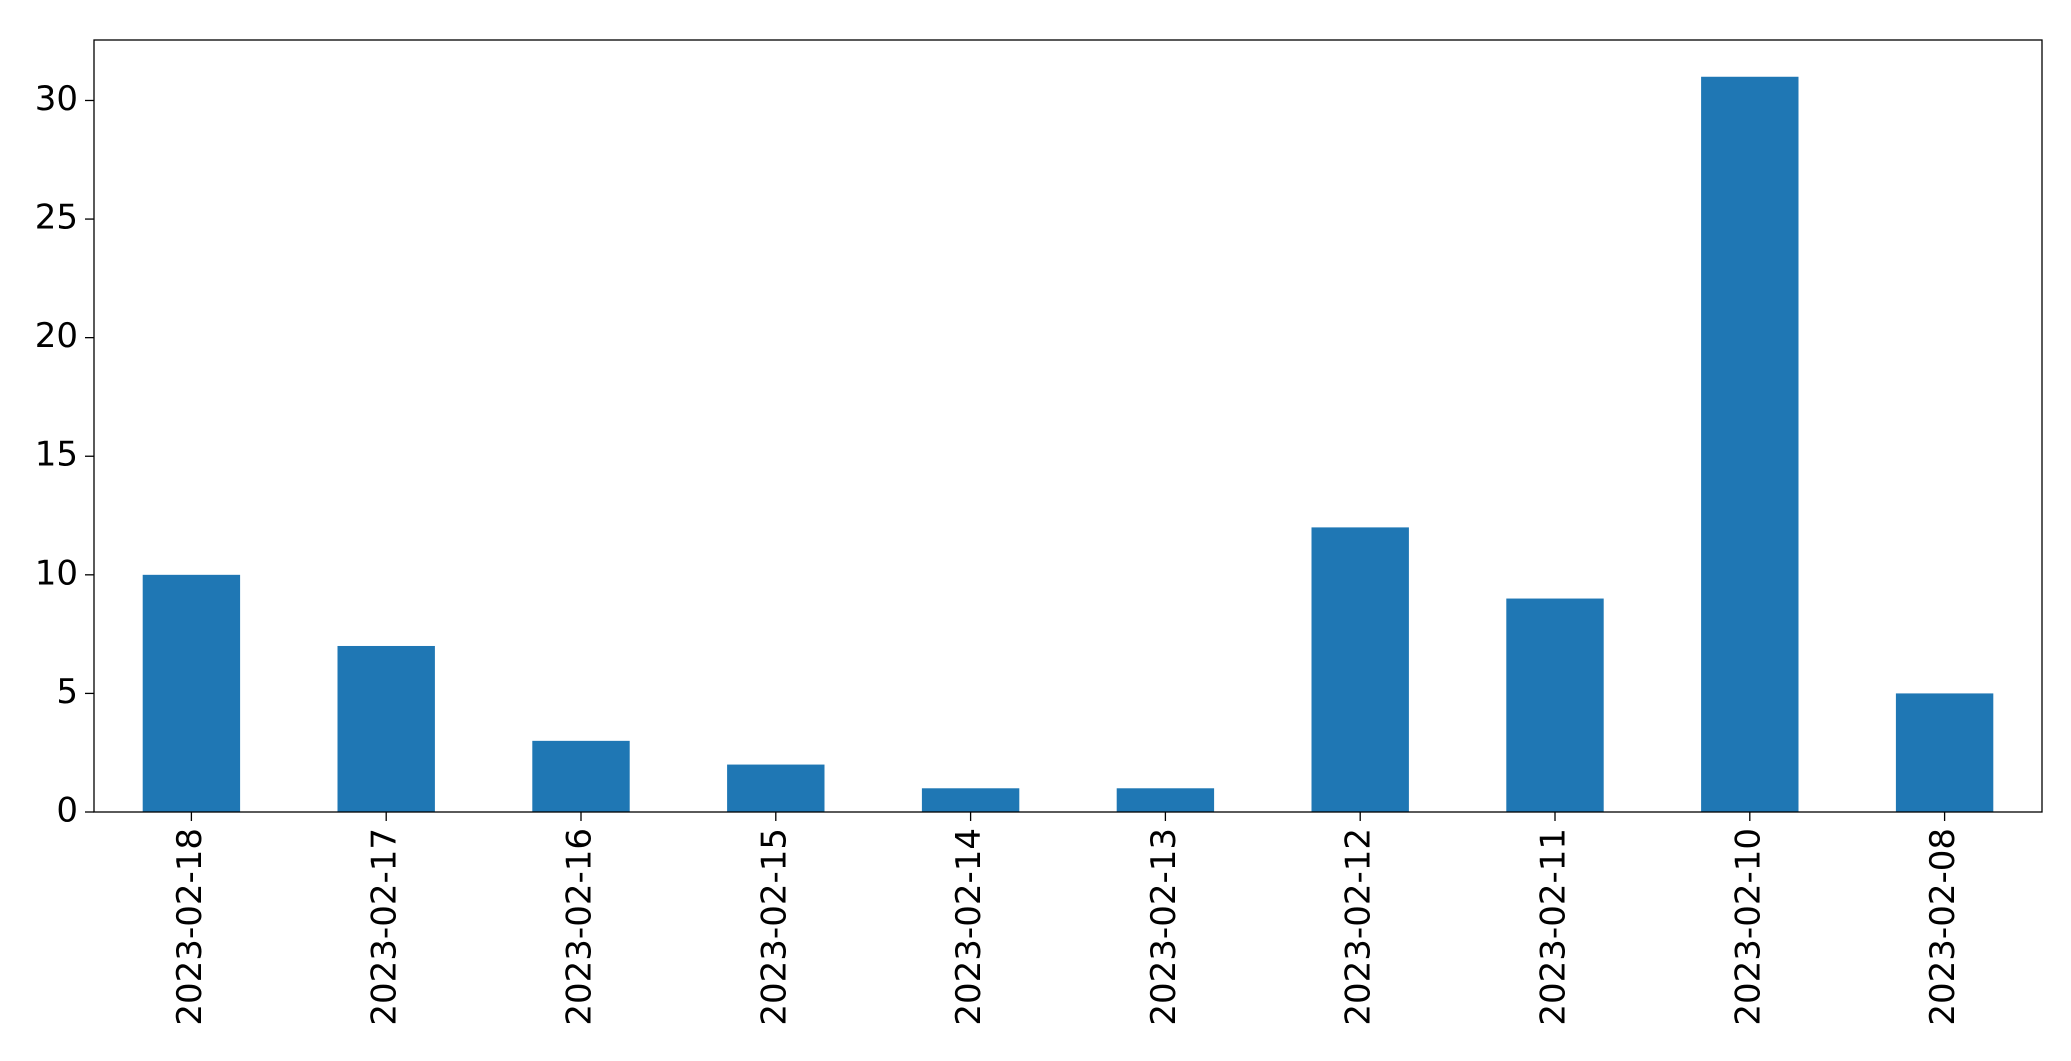  Describe the element at coordinates (56, 336) in the screenshot. I see `y-tick-label: 20` at that location.